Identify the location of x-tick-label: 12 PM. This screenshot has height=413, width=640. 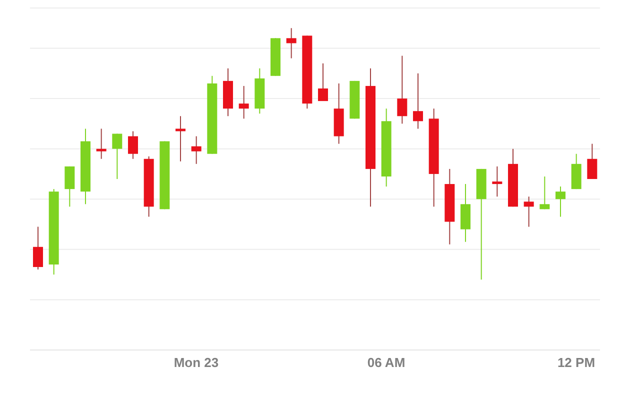
(576, 362).